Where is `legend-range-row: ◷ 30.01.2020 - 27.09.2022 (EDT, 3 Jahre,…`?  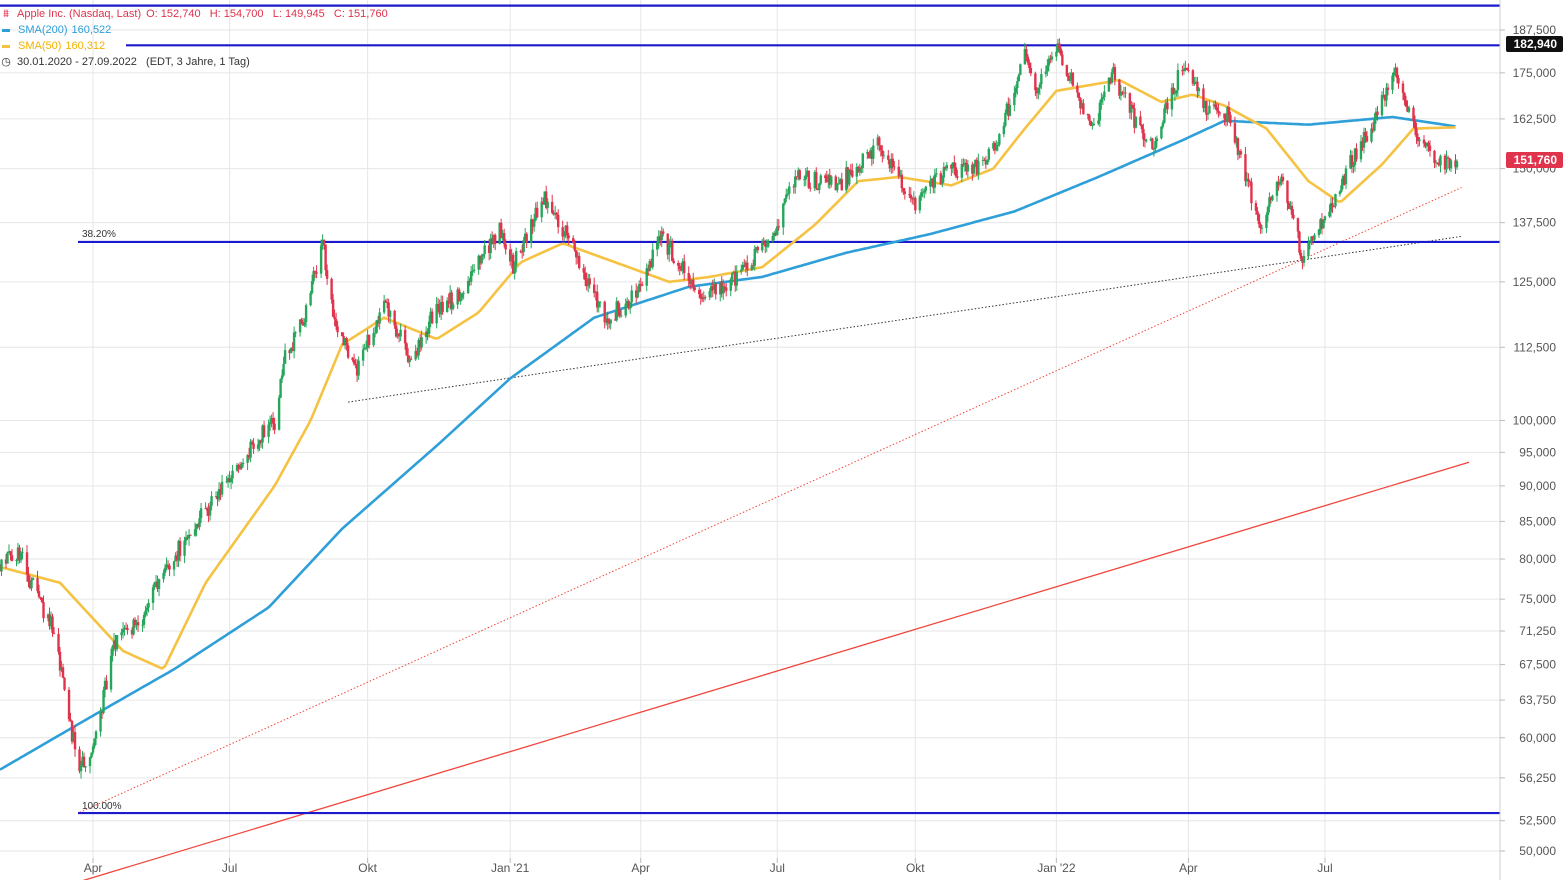
legend-range-row: ◷ 30.01.2020 - 27.09.2022 (EDT, 3 Jahre,… is located at coordinates (194, 62).